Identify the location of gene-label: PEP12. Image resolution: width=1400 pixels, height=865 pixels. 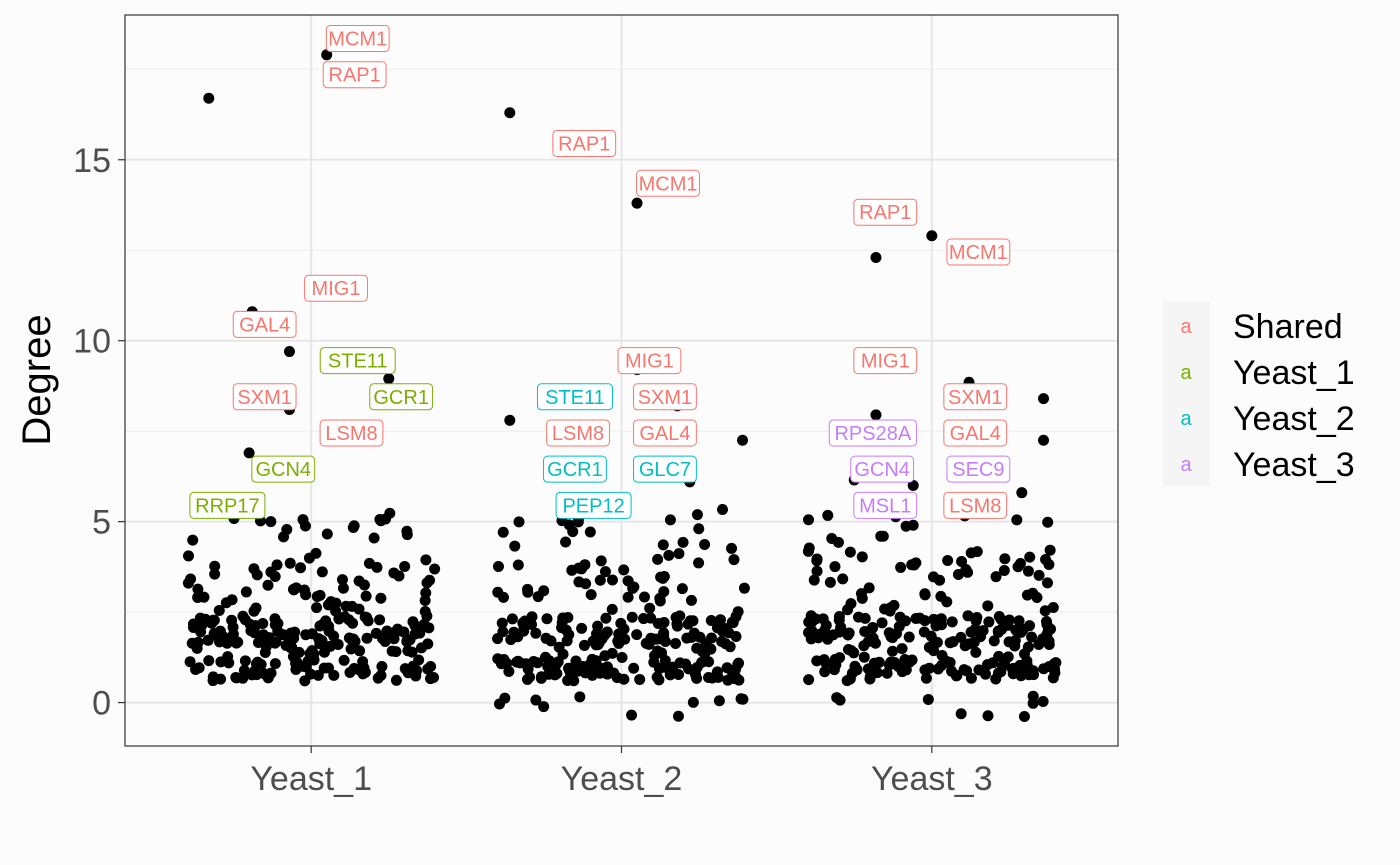
(593, 505).